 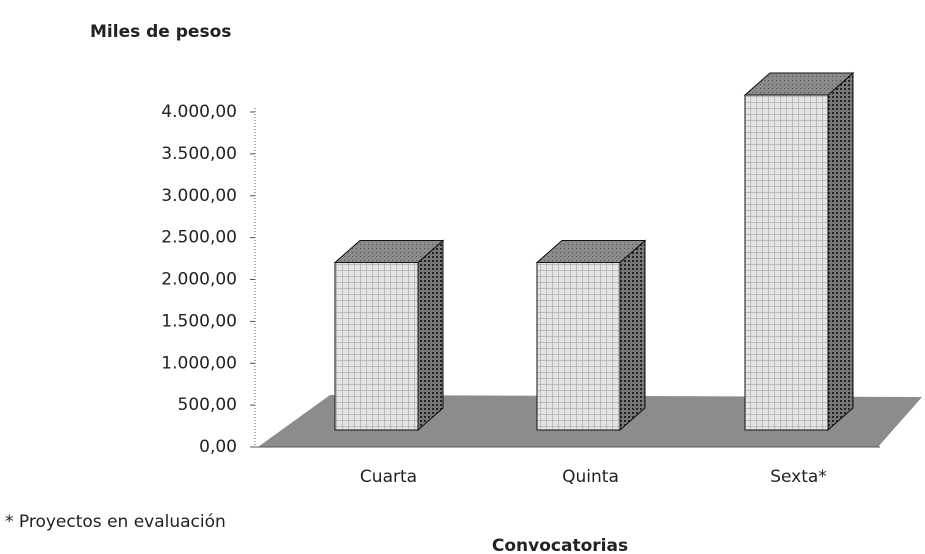 I want to click on x-tick-label: Cuarta, so click(x=388, y=477).